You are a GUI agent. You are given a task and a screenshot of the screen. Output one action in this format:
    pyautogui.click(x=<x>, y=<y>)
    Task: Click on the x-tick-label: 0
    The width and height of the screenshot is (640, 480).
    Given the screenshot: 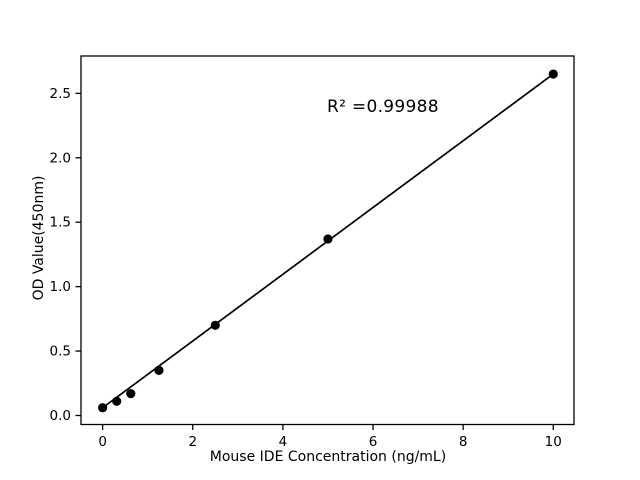 What is the action you would take?
    pyautogui.click(x=102, y=442)
    